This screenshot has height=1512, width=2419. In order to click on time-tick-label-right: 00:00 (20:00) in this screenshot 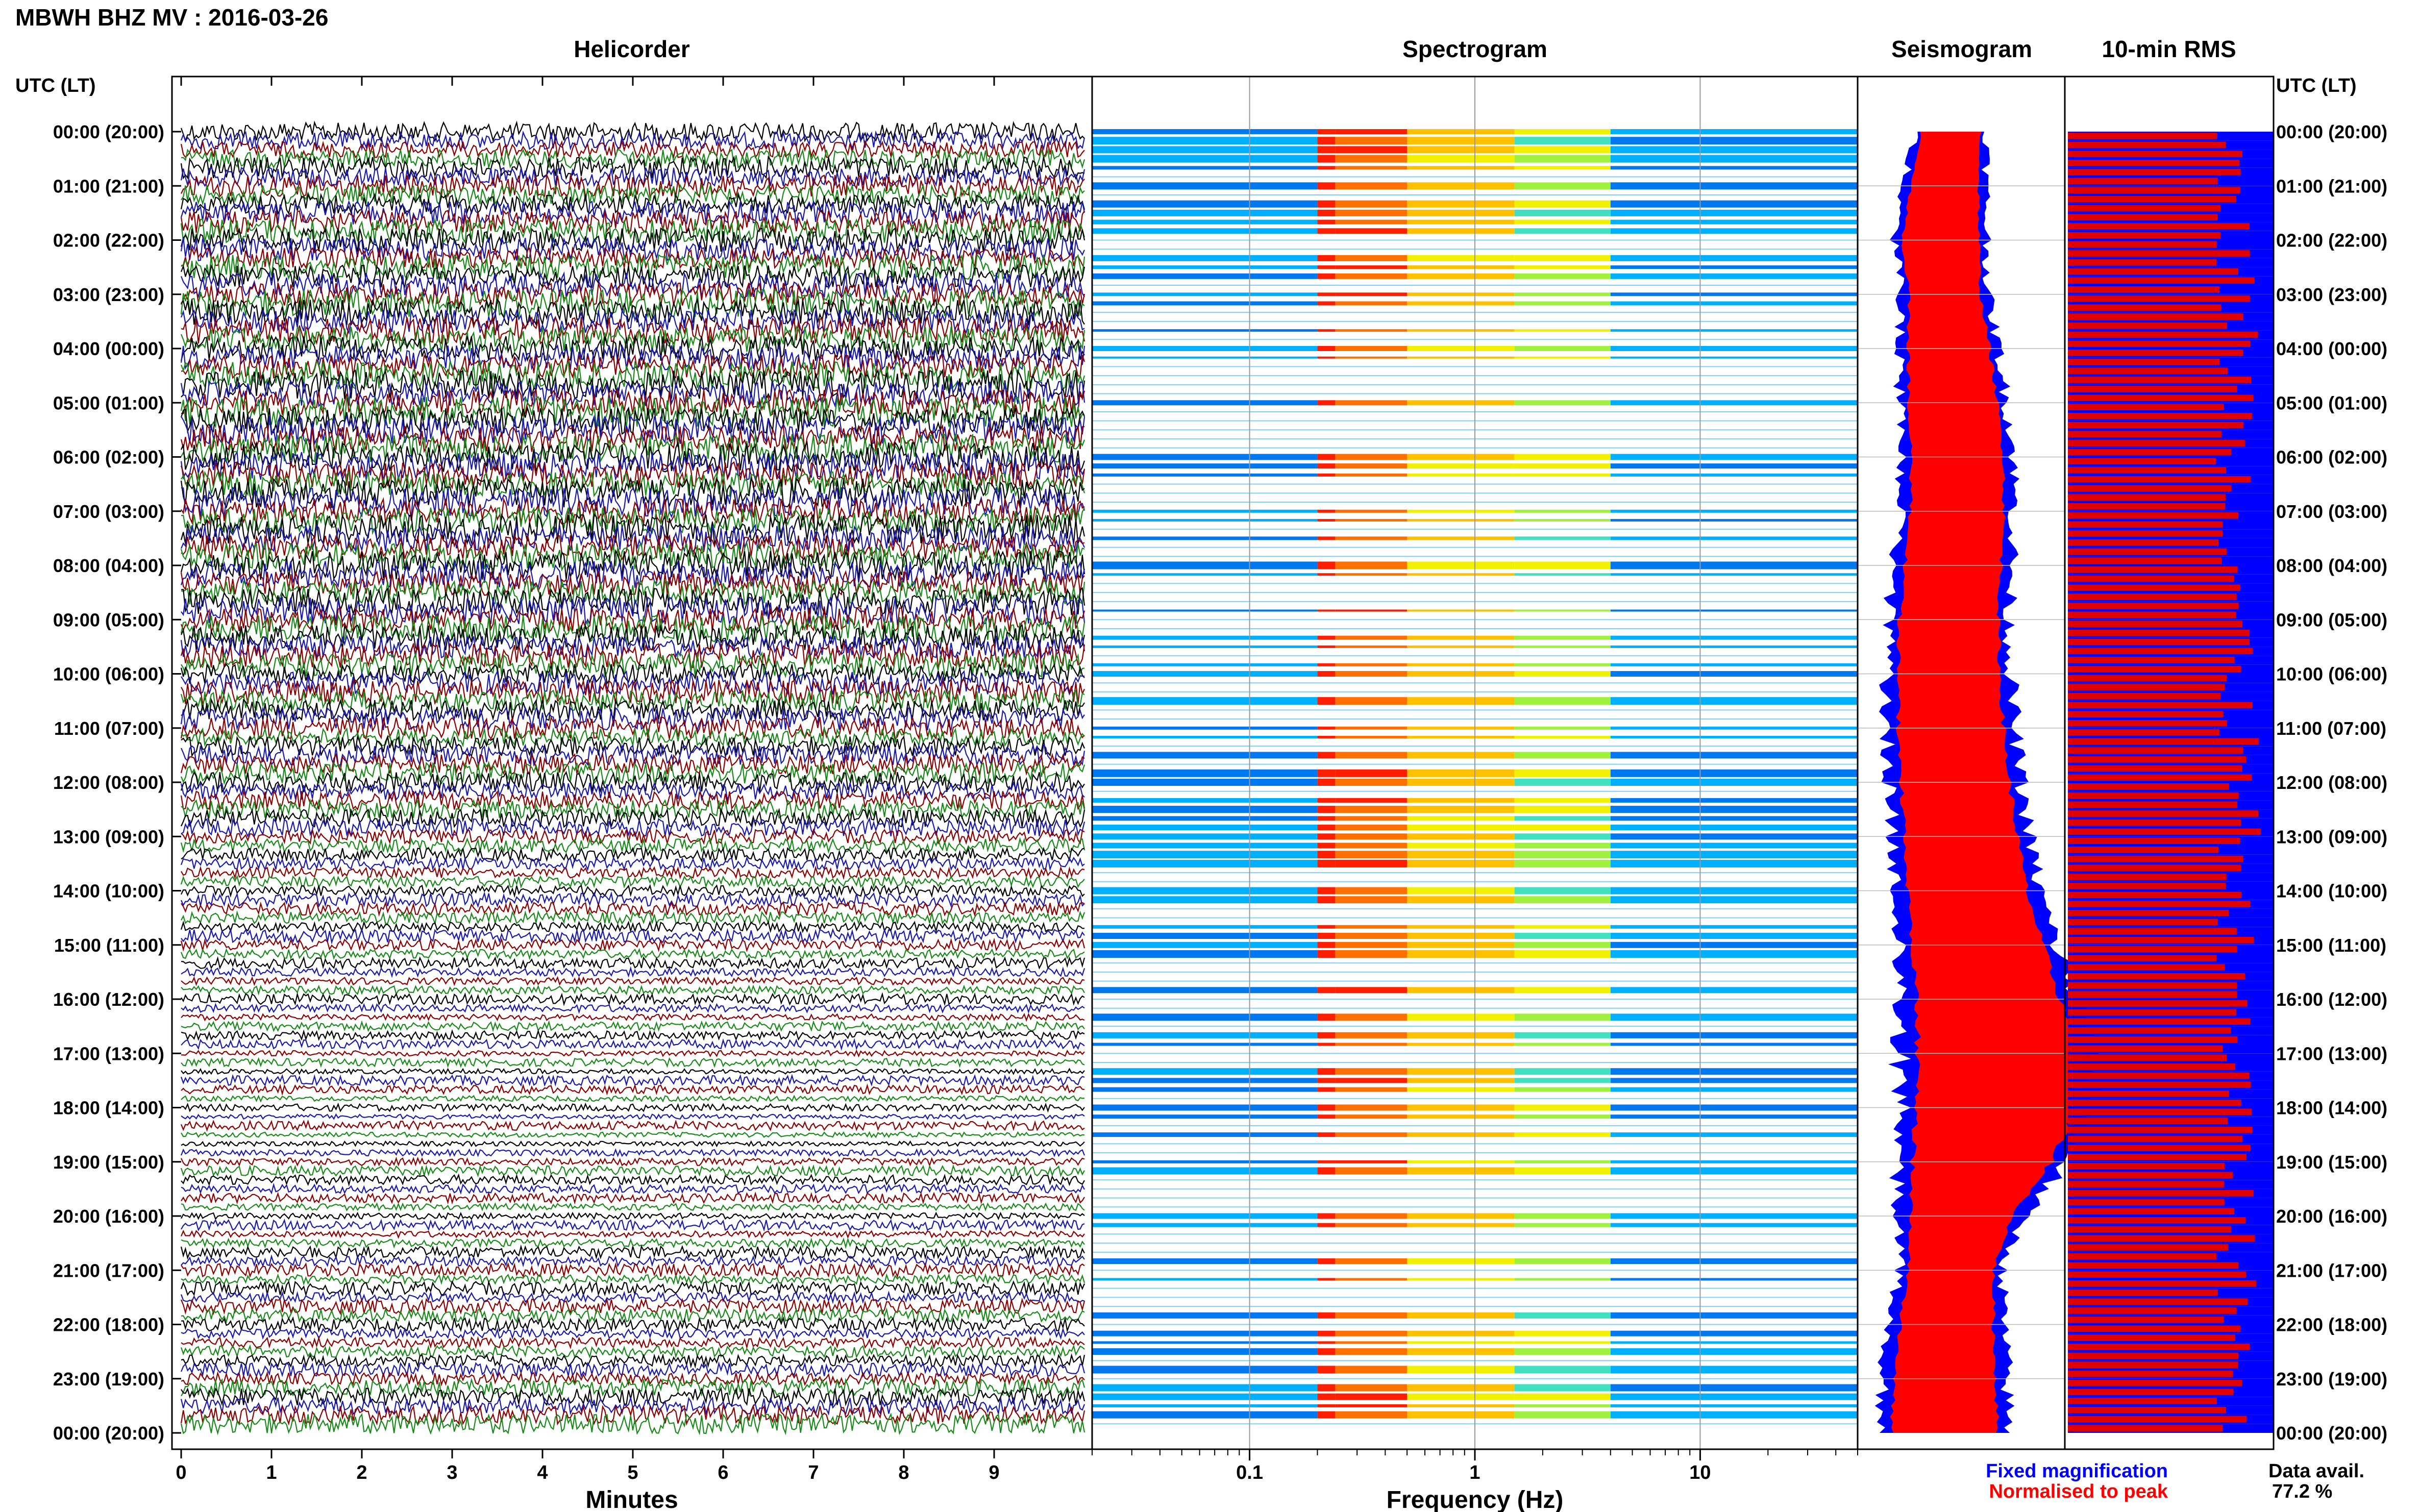, I will do `click(2331, 1433)`.